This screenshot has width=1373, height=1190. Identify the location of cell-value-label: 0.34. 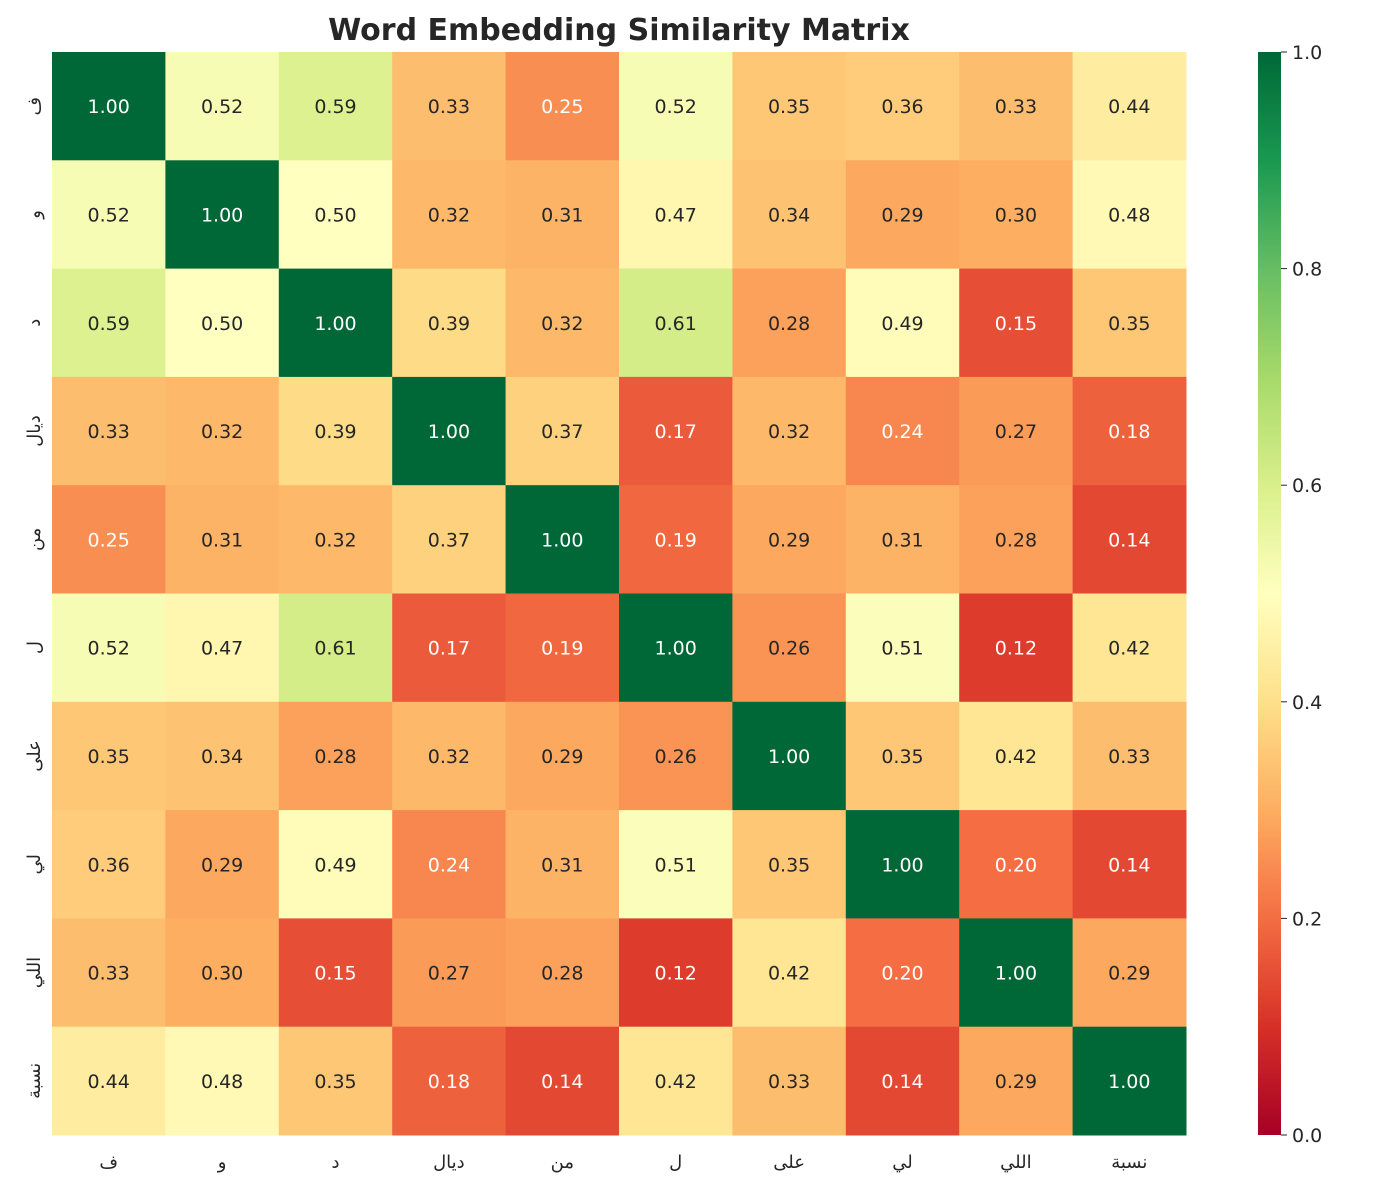
(789, 215).